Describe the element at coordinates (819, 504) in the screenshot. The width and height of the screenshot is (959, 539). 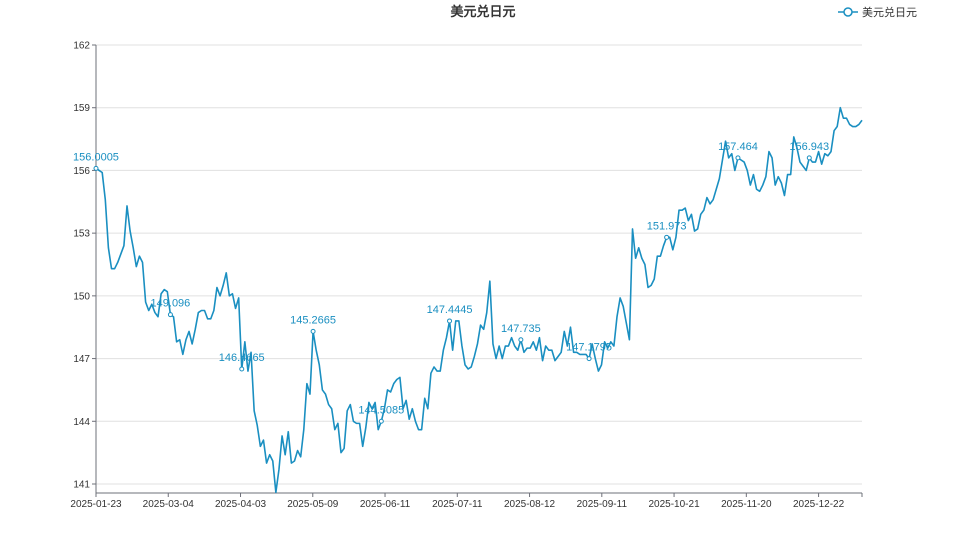
I see `x-tick-label: 2025-12-22` at that location.